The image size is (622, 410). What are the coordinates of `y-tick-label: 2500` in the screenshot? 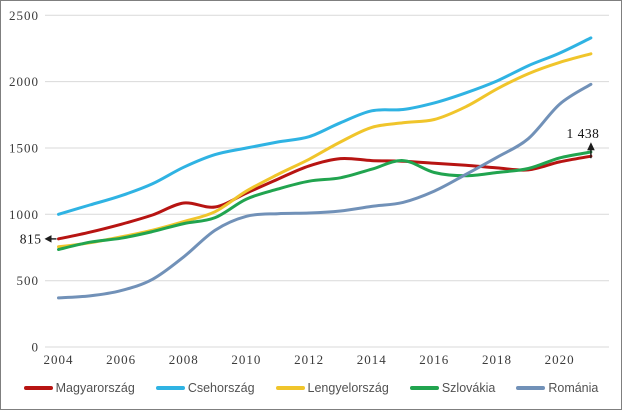 It's located at (24, 15).